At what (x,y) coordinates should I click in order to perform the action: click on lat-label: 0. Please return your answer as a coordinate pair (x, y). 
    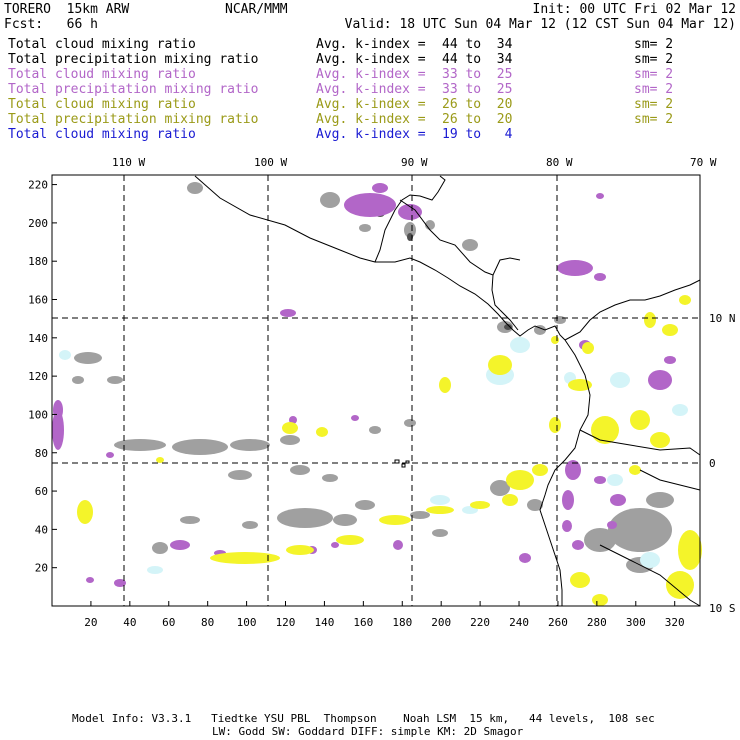
    Looking at the image, I should click on (712, 463).